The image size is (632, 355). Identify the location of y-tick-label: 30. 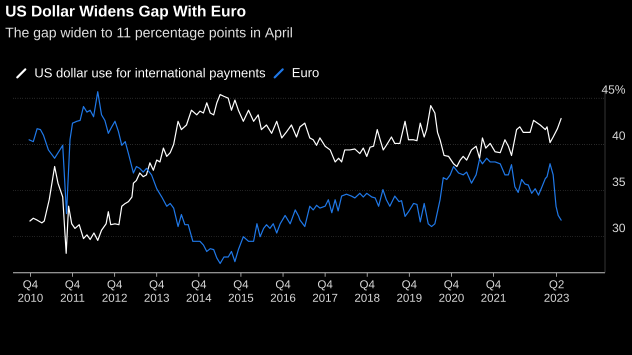
(619, 228).